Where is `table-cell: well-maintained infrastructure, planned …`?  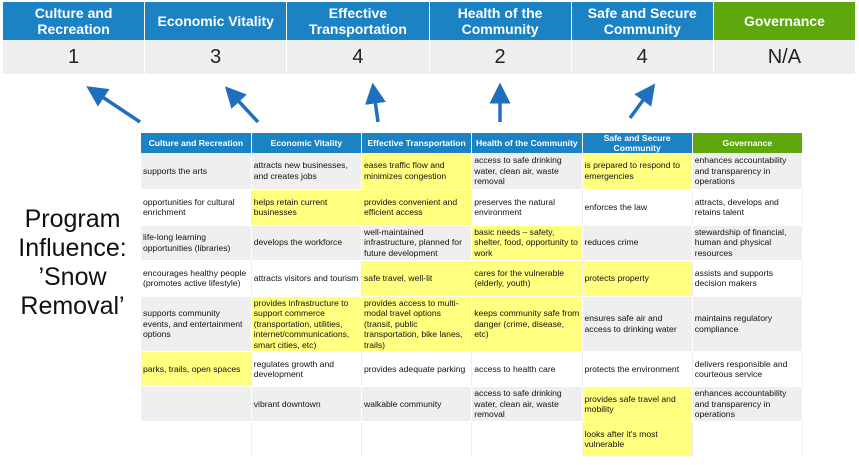
table-cell: well-maintained infrastructure, planned … is located at coordinates (417, 243).